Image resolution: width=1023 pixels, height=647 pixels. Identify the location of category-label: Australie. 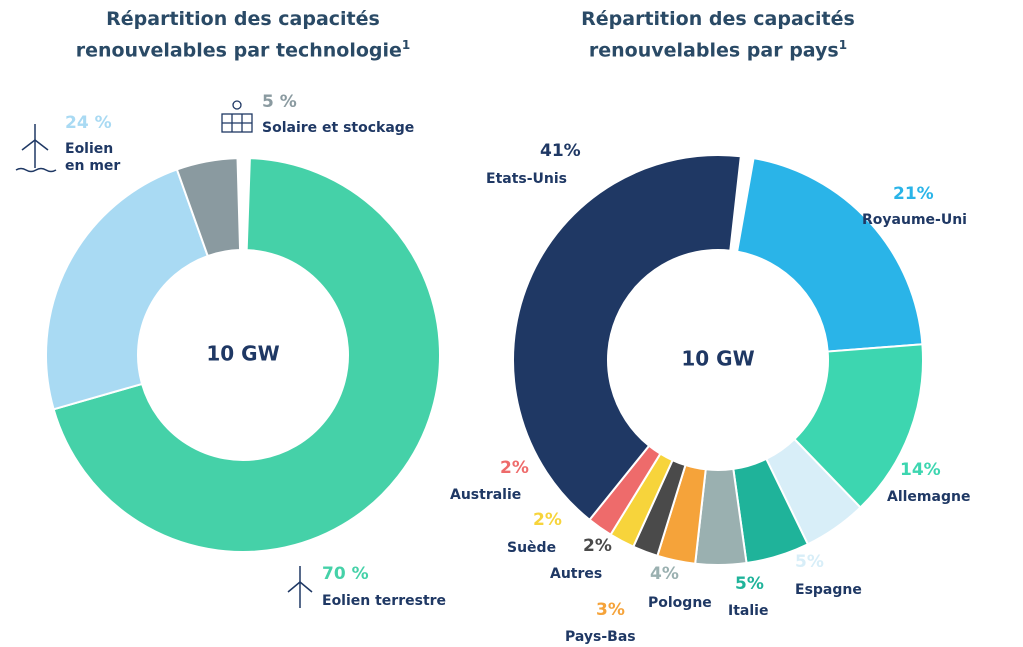
(486, 495).